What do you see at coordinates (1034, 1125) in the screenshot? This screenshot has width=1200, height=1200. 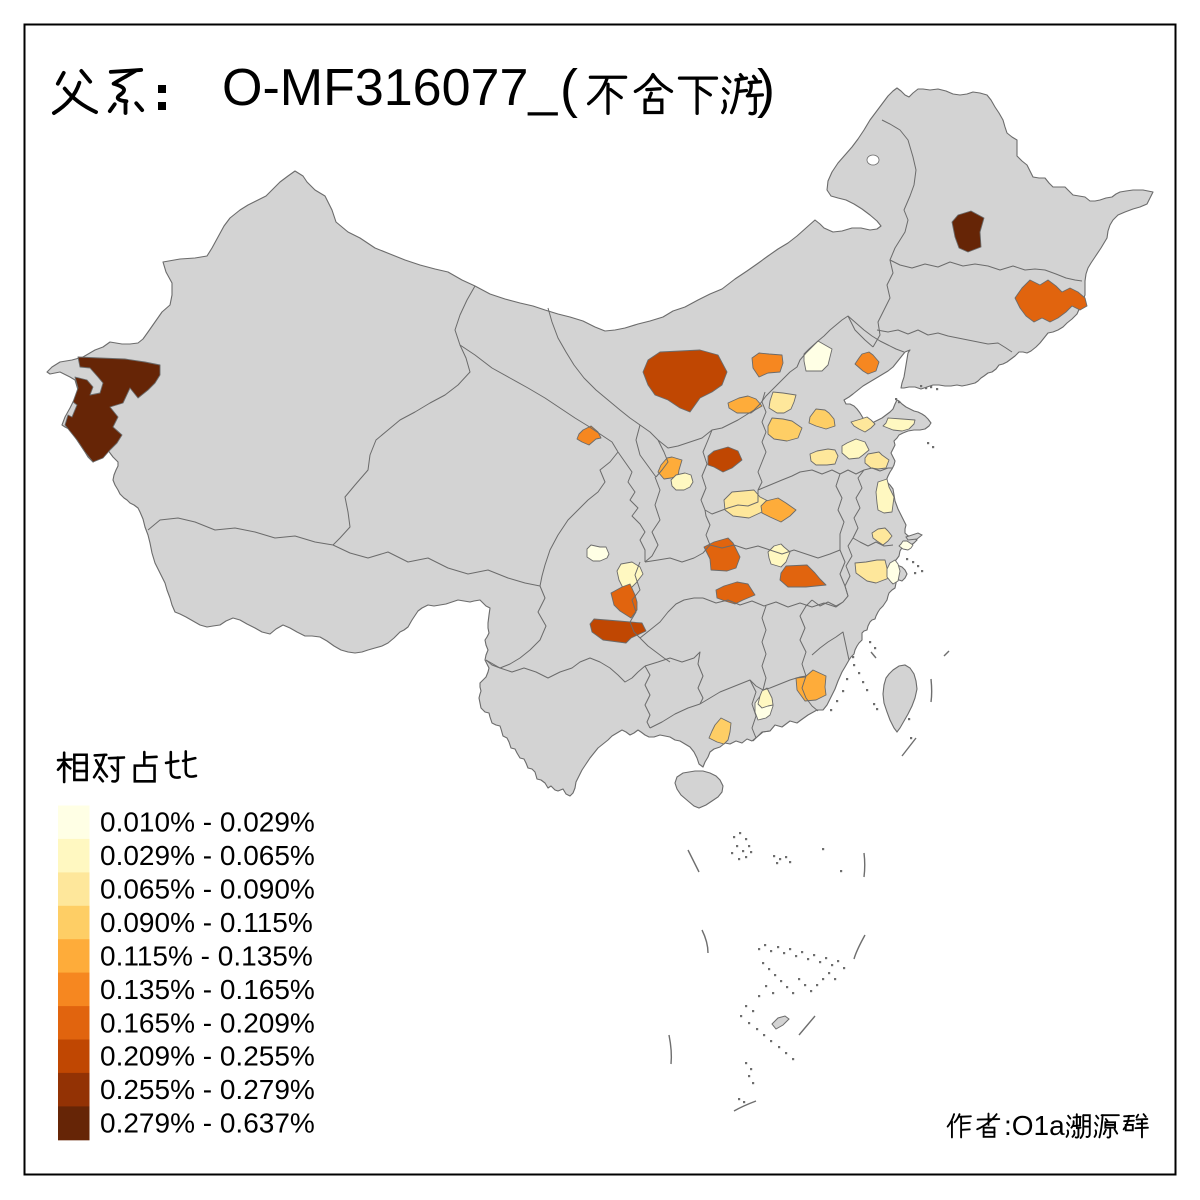 I see `svg-text: :O1a` at bounding box center [1034, 1125].